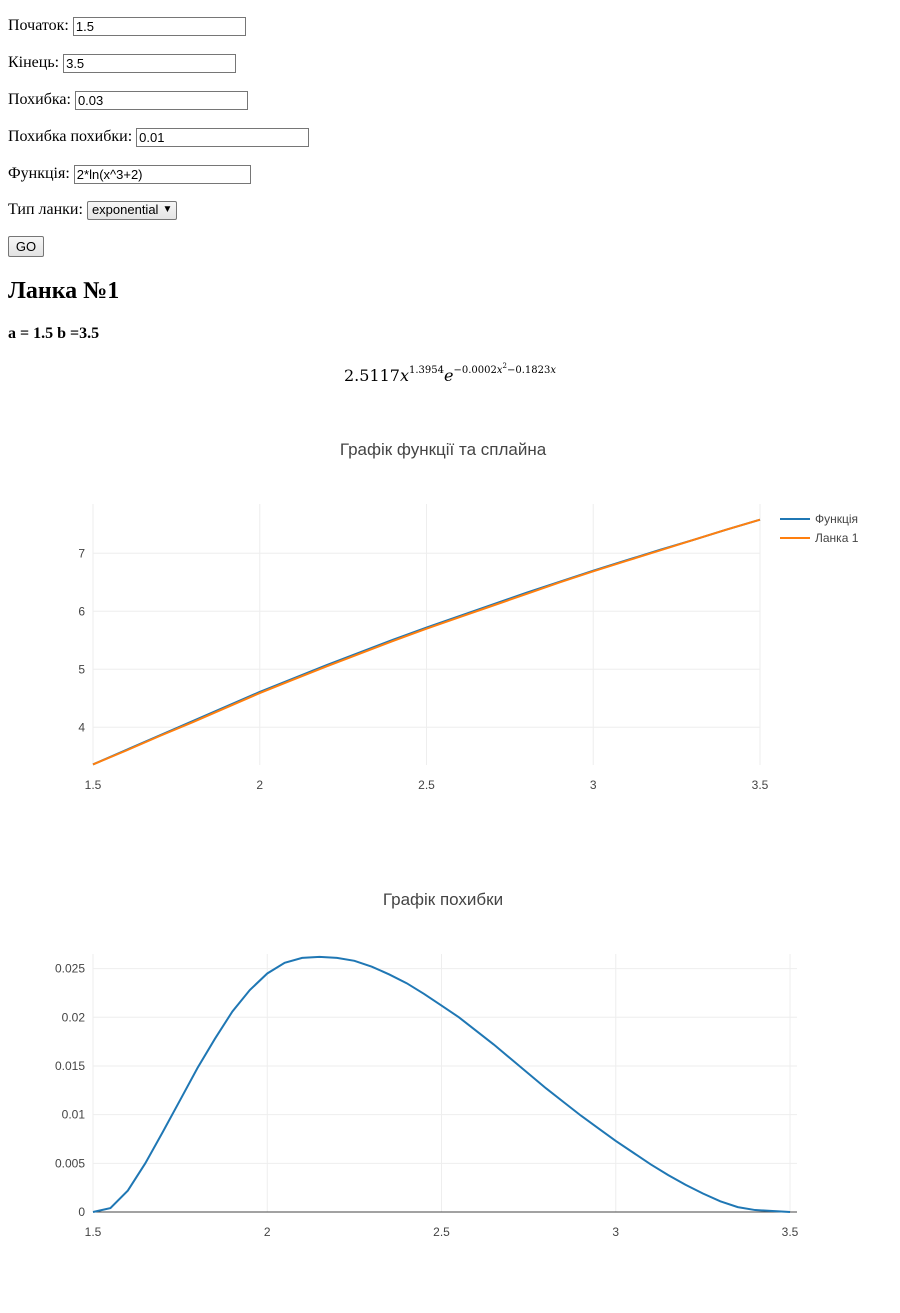  What do you see at coordinates (162, 174) in the screenshot?
I see `function-input` at bounding box center [162, 174].